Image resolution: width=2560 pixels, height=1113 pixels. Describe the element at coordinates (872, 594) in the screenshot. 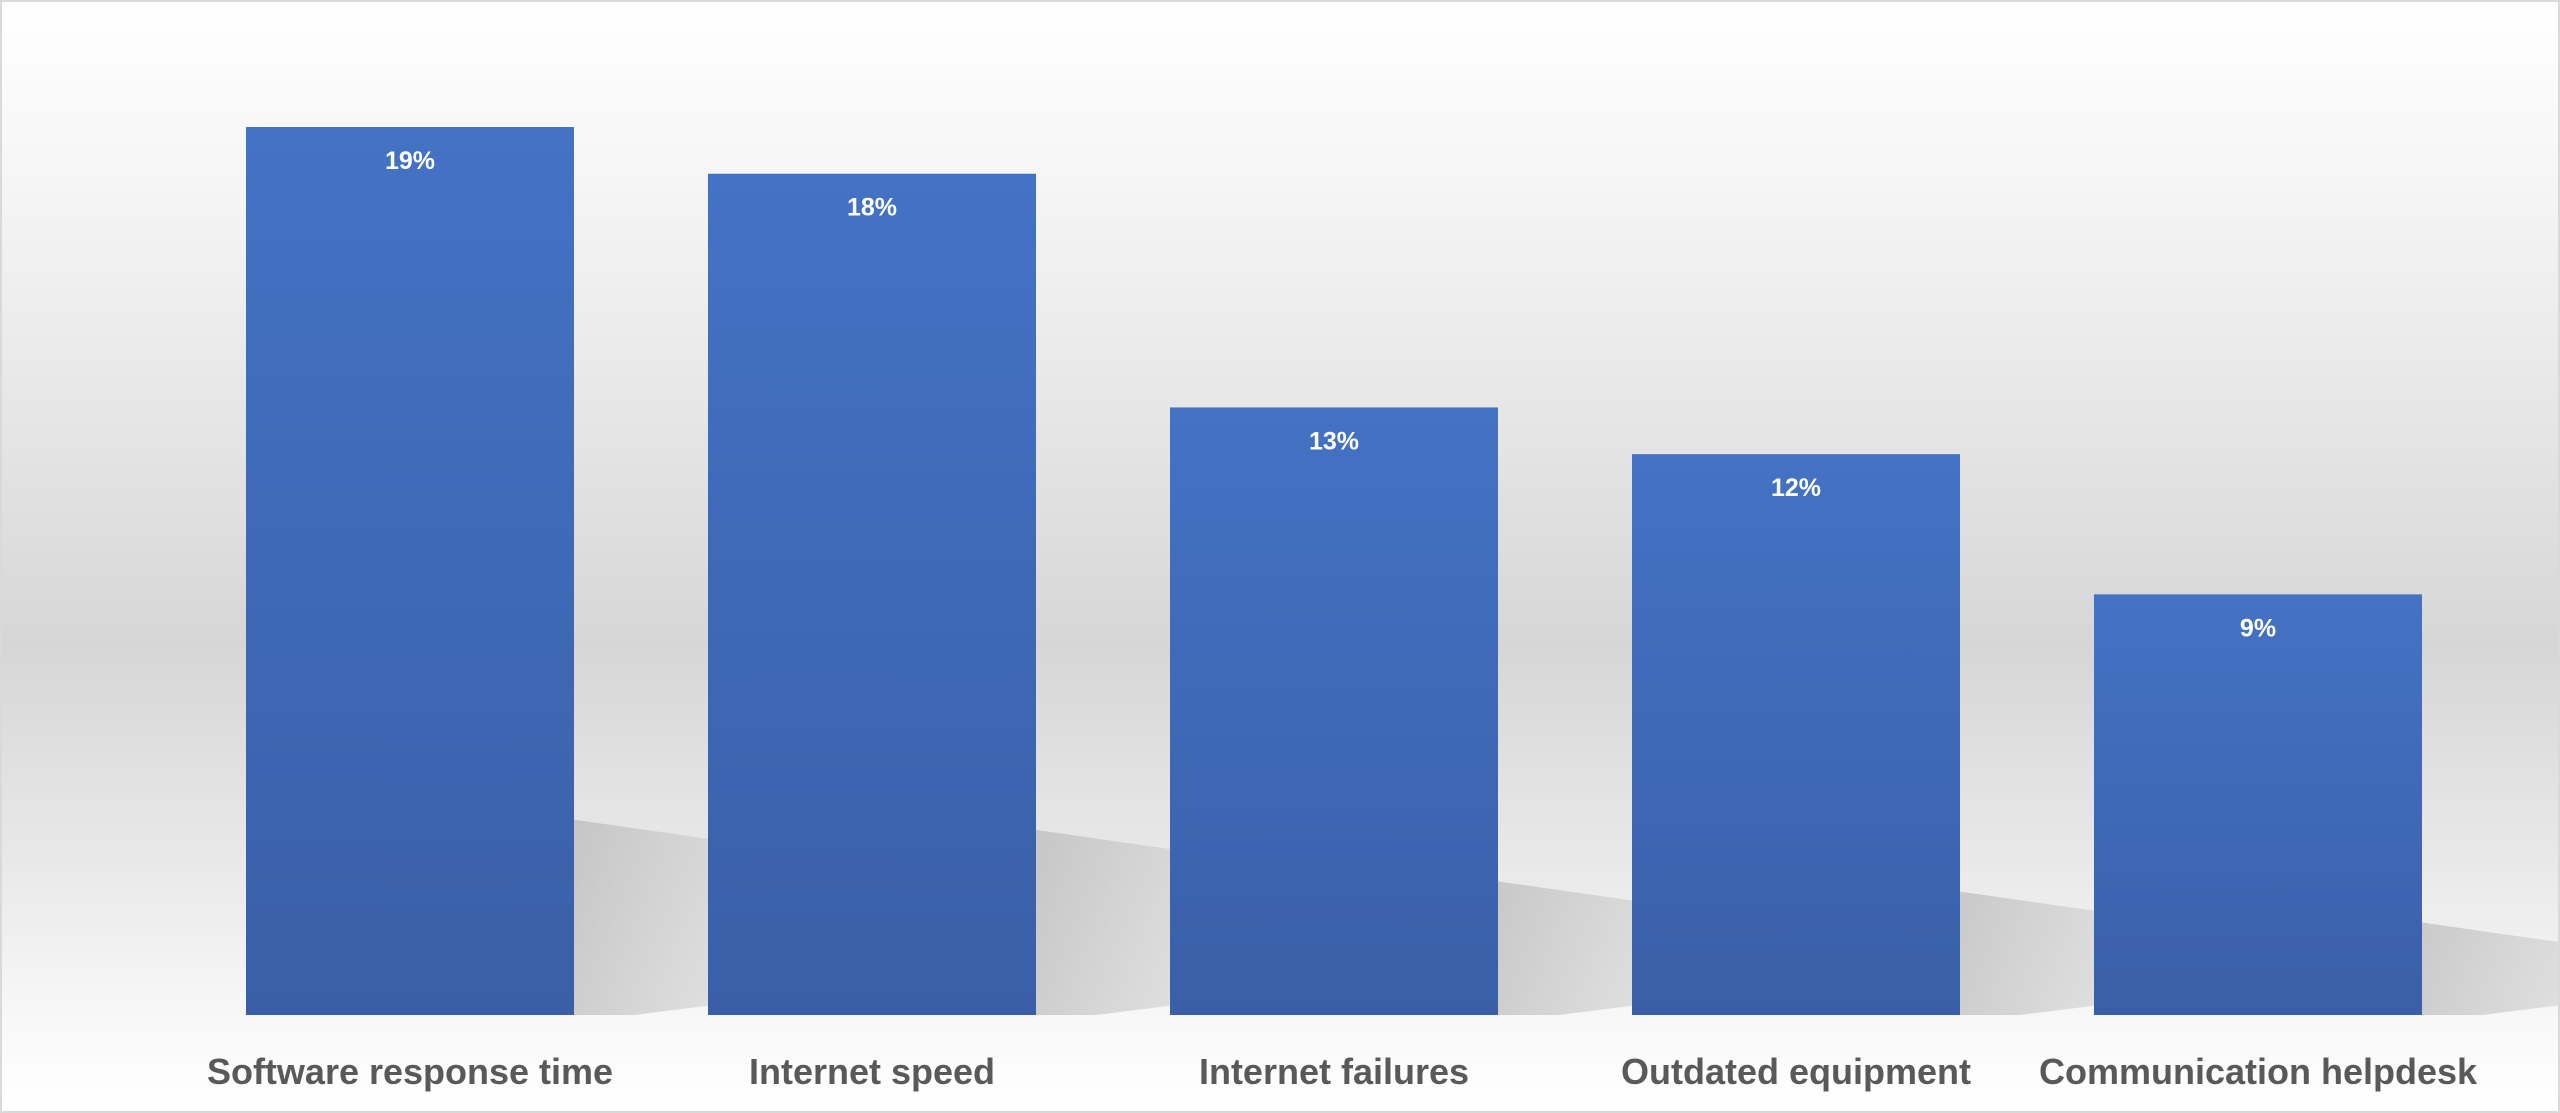

I see `bar-internet-speed` at that location.